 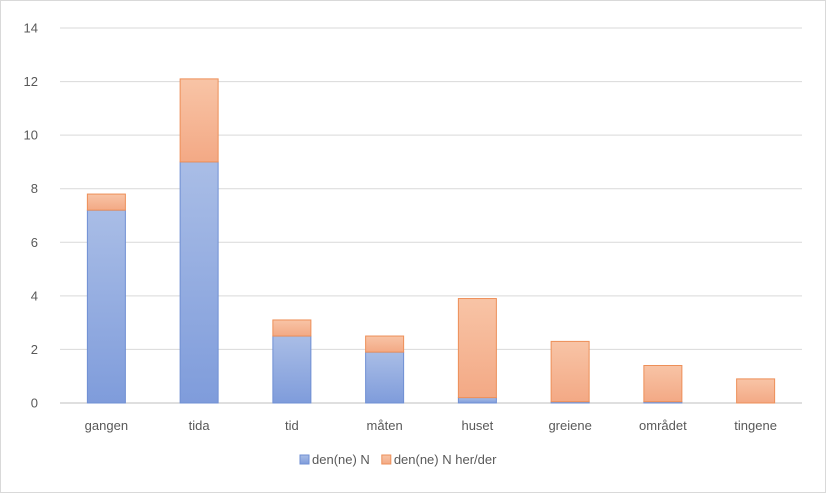 I want to click on x-category-label: huset, so click(x=477, y=425).